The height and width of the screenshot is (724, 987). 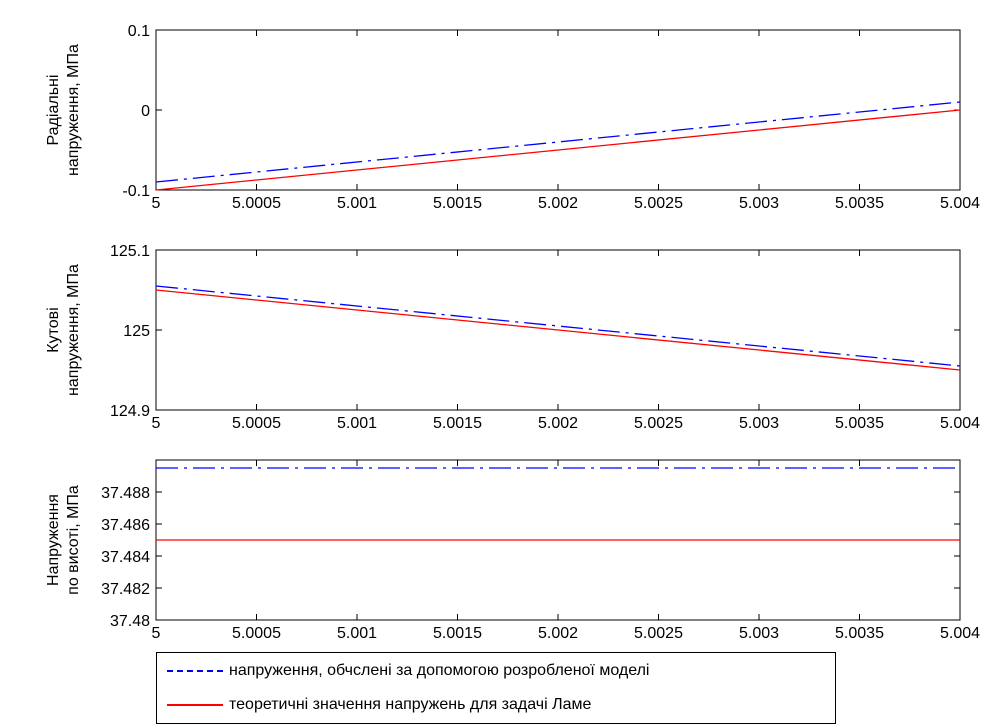 What do you see at coordinates (125, 493) in the screenshot?
I see `y-tick-label: 37.488` at bounding box center [125, 493].